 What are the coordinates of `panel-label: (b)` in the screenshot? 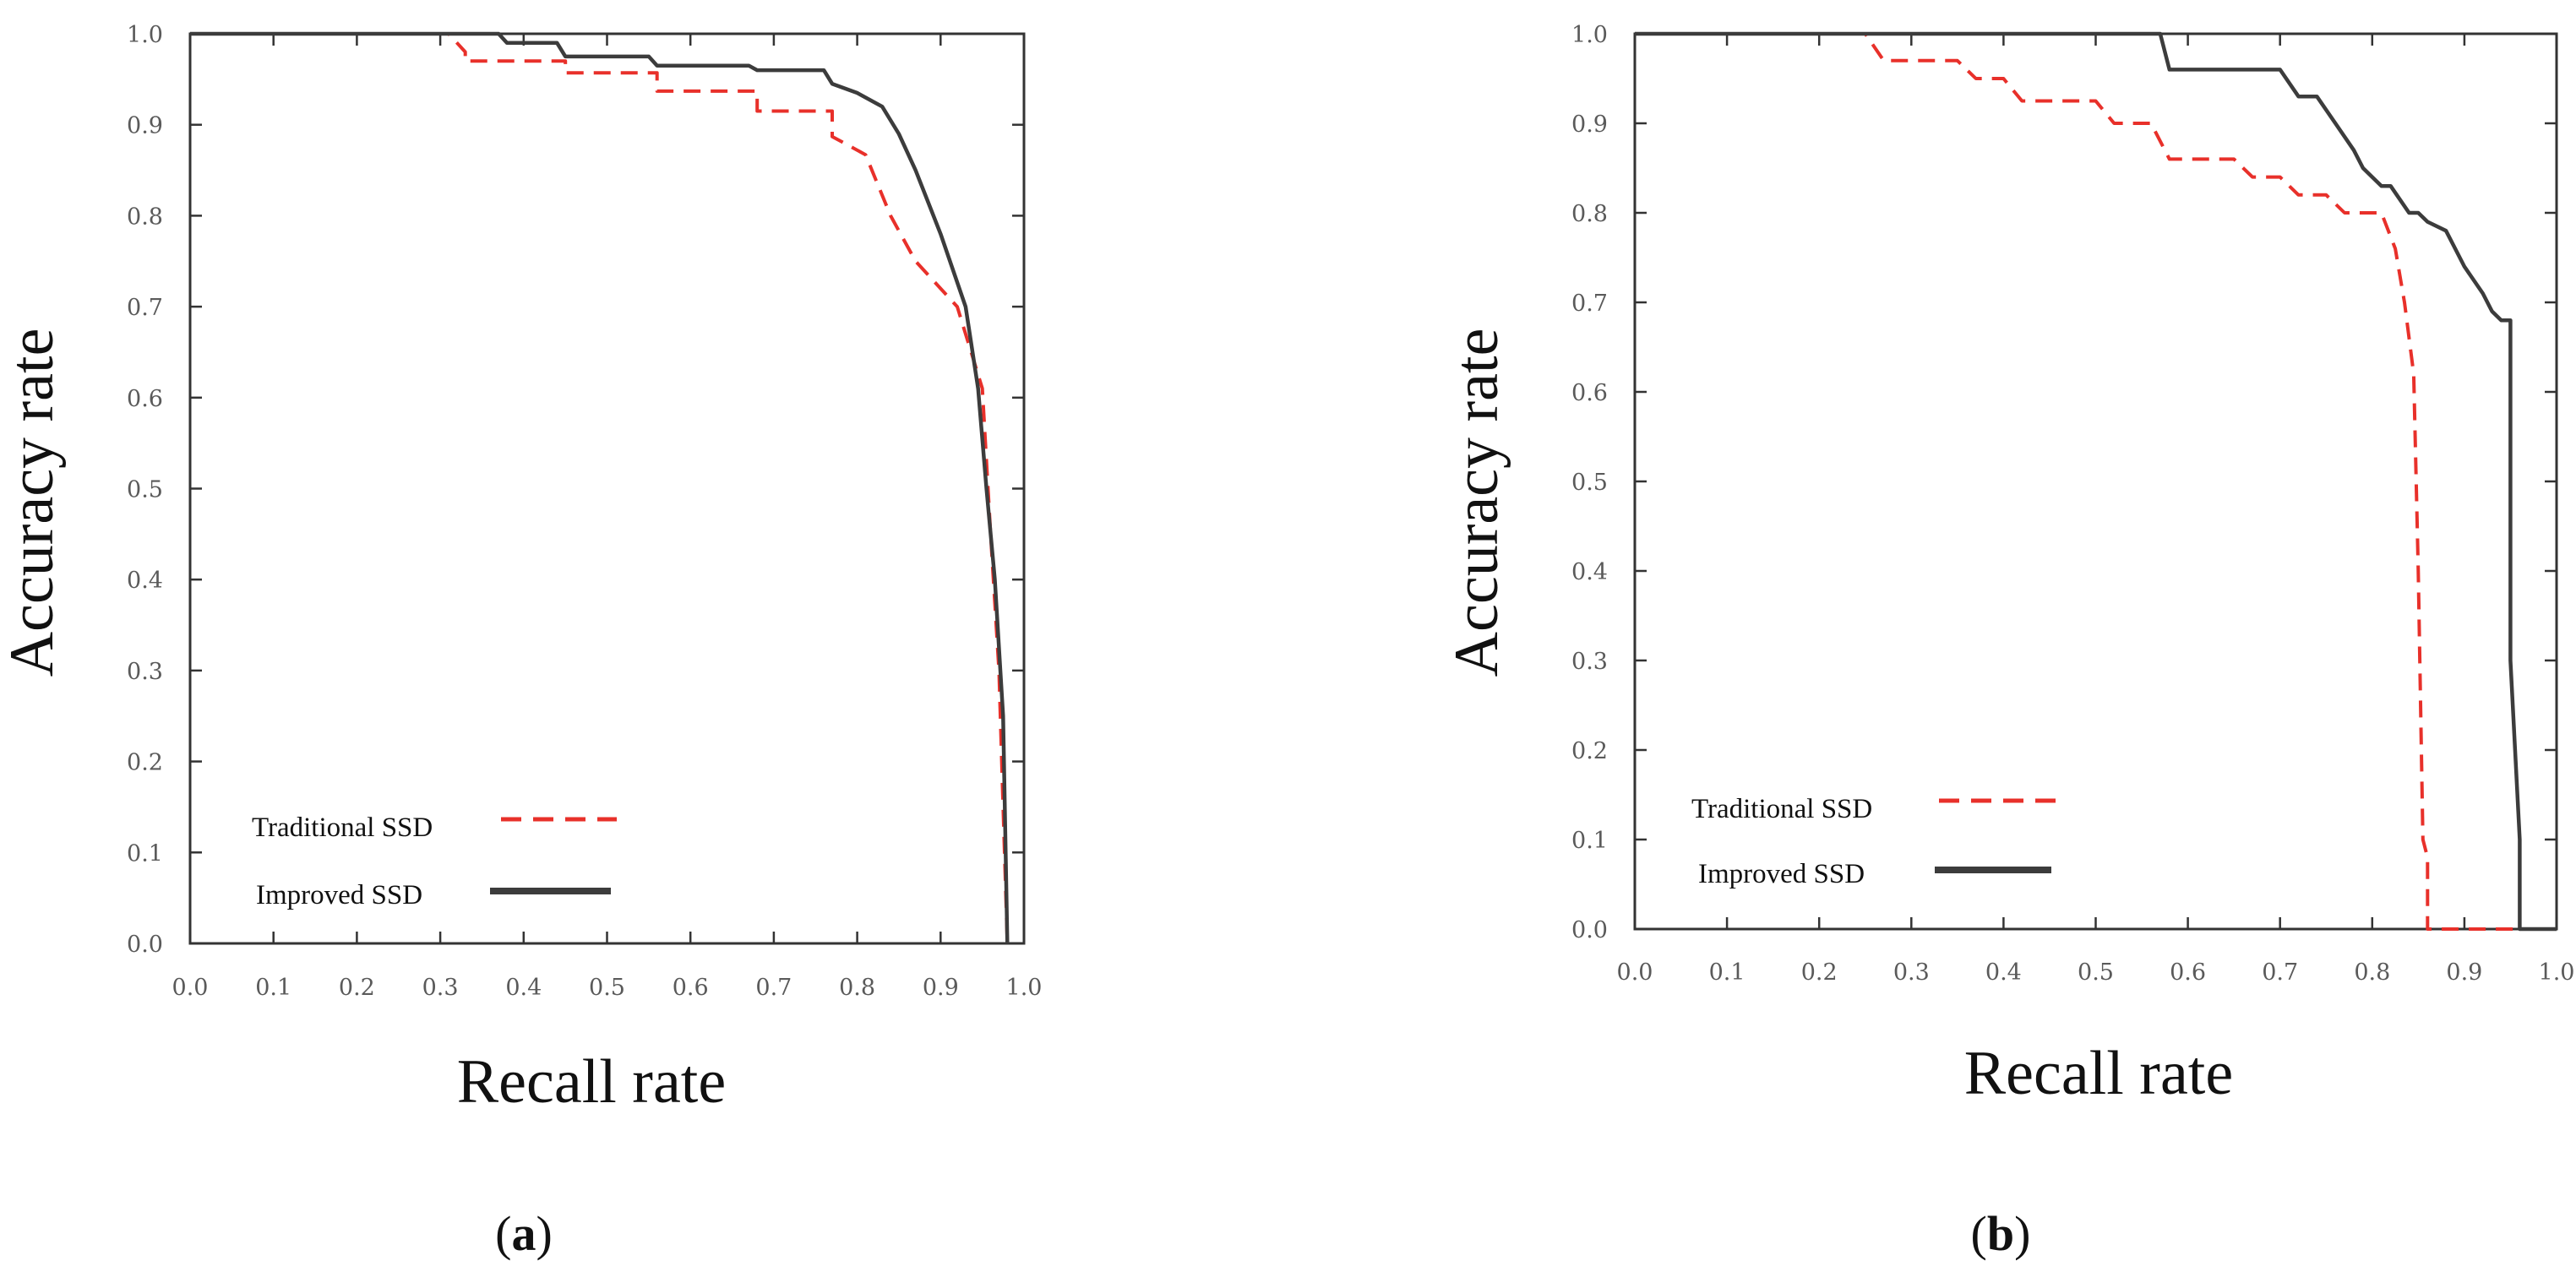 It's located at (2001, 1233).